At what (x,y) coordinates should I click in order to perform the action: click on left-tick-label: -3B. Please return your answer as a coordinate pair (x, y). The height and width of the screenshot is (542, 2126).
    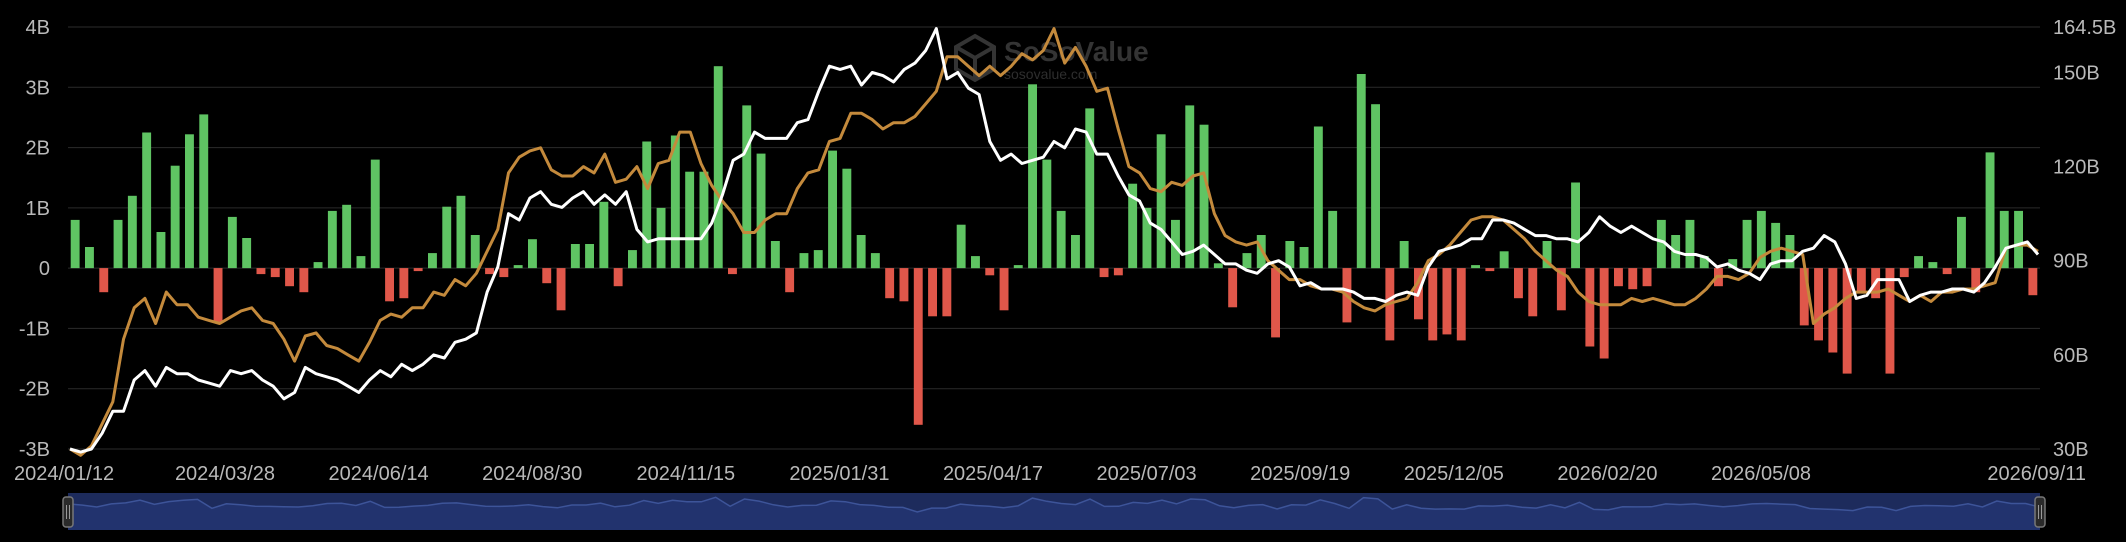
    Looking at the image, I should click on (34, 450).